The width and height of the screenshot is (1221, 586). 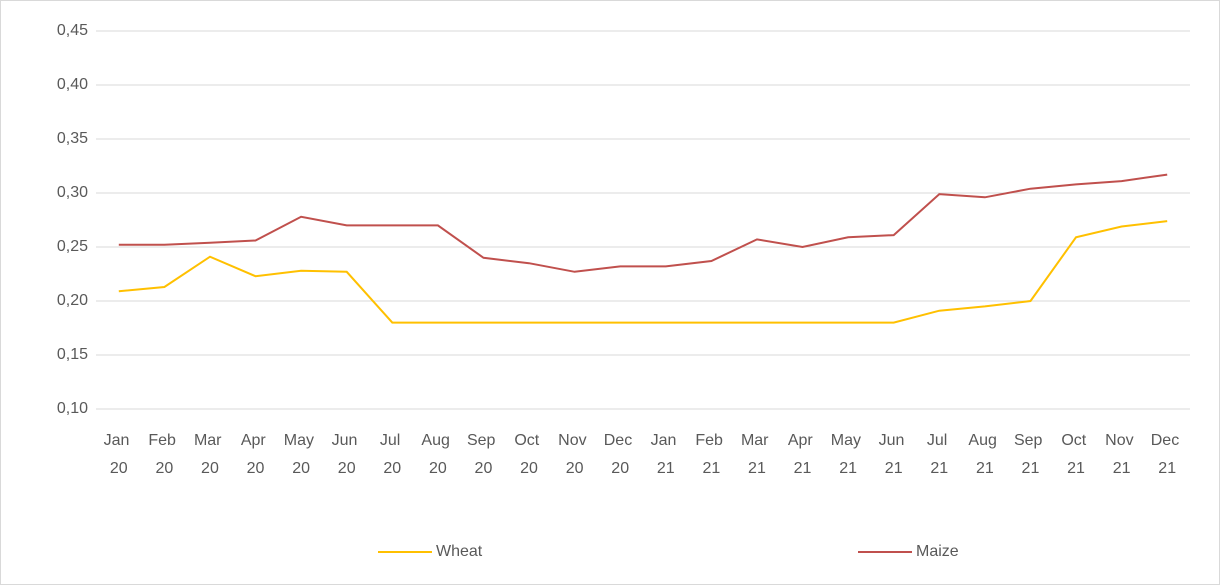 What do you see at coordinates (643, 223) in the screenshot?
I see `data-line` at bounding box center [643, 223].